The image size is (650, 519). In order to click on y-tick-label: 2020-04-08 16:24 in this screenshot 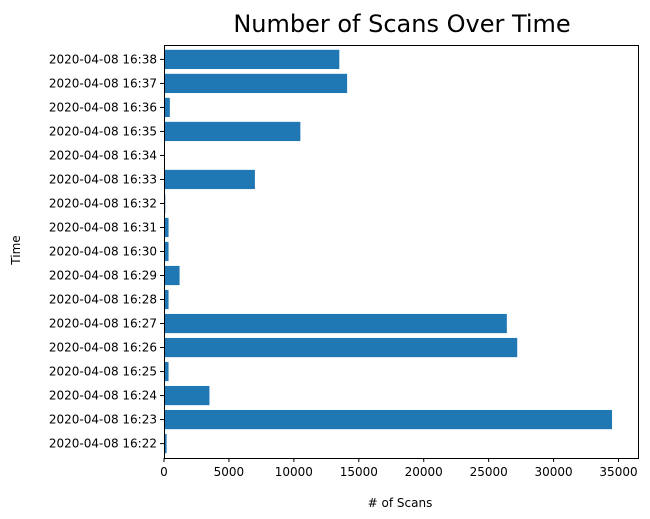, I will do `click(103, 396)`.